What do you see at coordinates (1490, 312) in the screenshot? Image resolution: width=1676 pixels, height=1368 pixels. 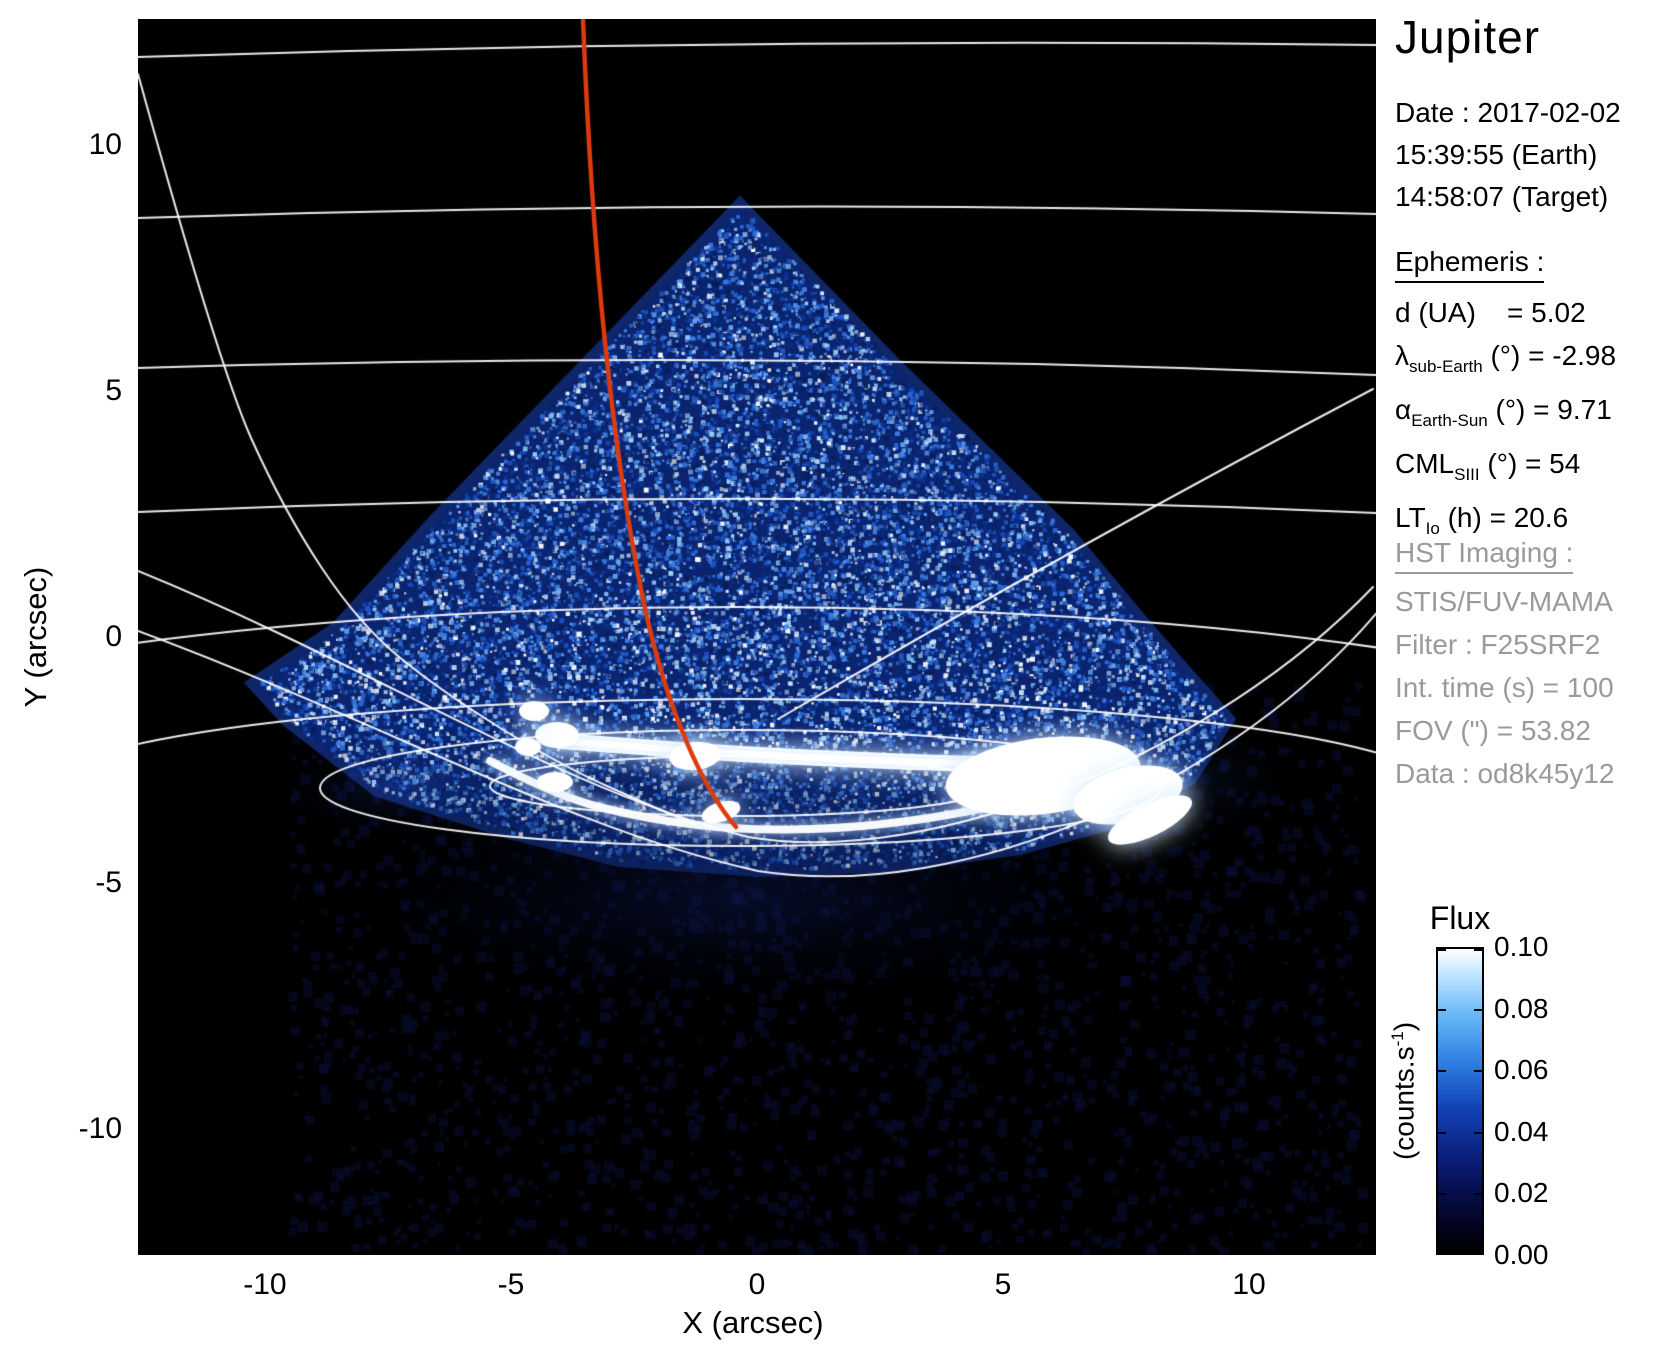 I see `ephemeris-row: d (UA) = 5.02` at bounding box center [1490, 312].